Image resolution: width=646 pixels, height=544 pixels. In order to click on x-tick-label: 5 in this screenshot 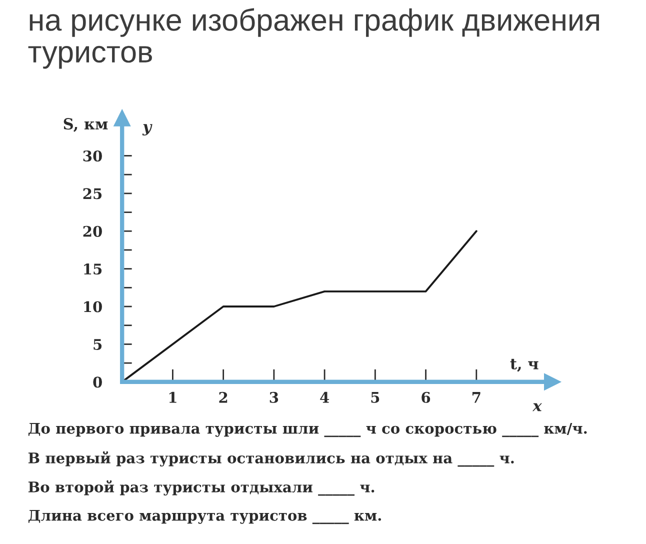, I will do `click(375, 397)`.